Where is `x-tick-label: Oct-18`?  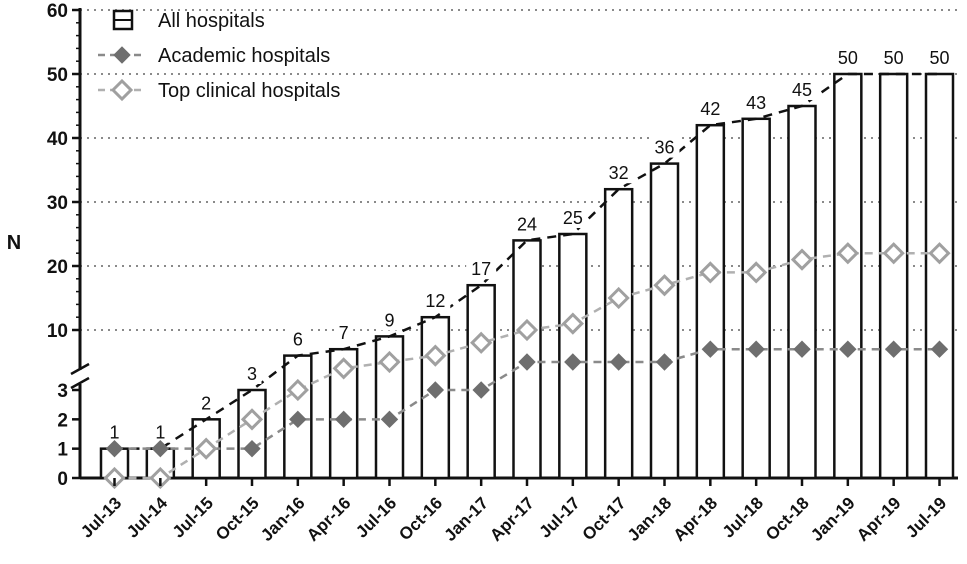 x-tick-label: Oct-18 is located at coordinates (787, 518).